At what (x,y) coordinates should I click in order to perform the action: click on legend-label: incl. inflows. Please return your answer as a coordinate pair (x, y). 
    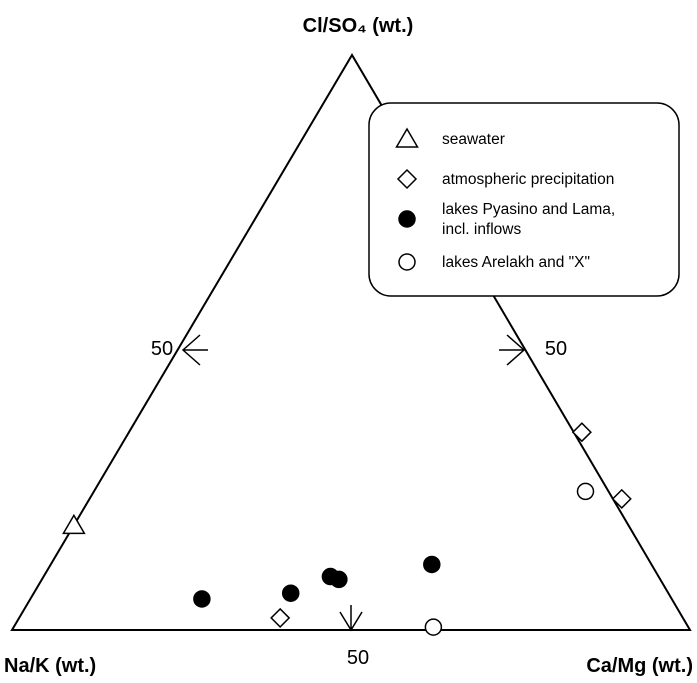
    Looking at the image, I should click on (481, 229).